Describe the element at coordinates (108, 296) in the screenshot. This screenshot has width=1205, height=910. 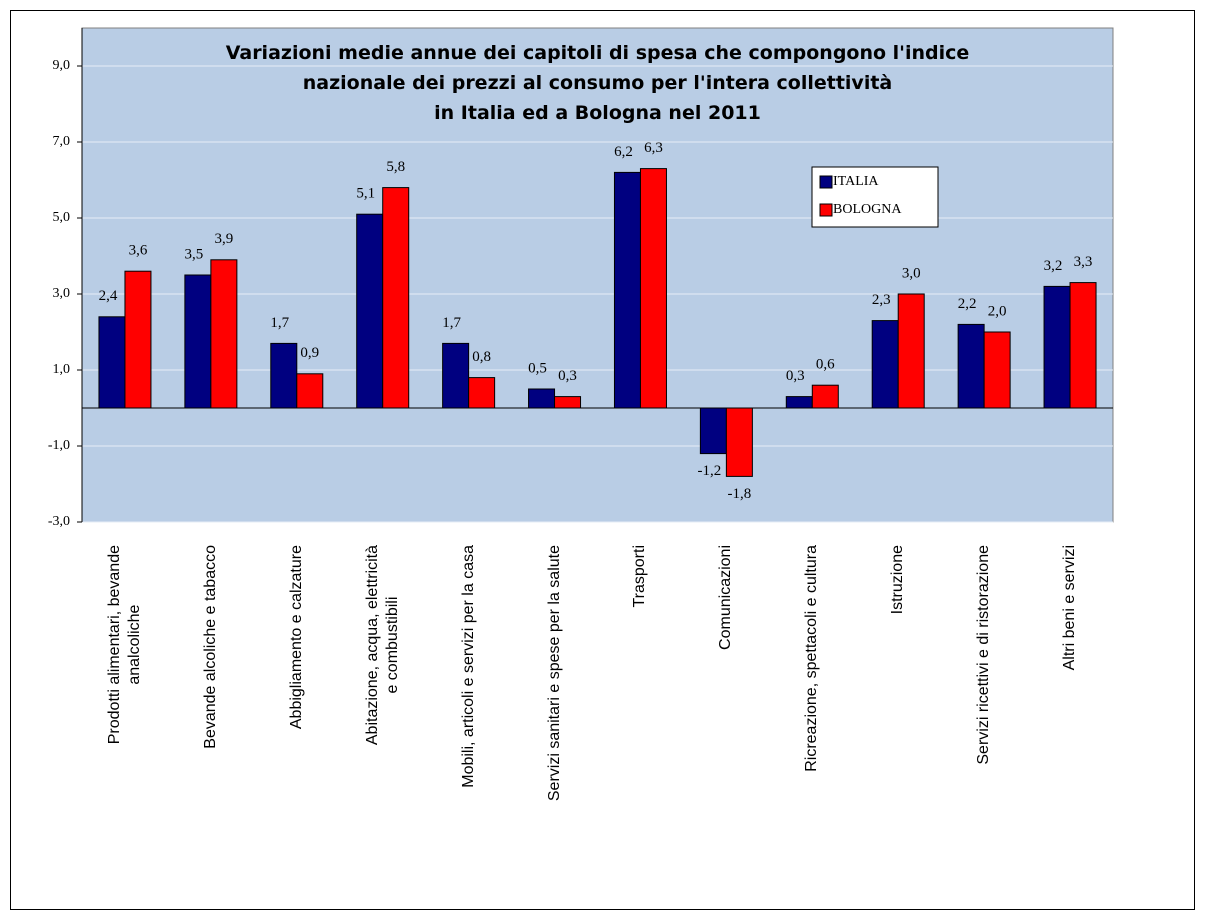
I see `value-label: 2,4` at that location.